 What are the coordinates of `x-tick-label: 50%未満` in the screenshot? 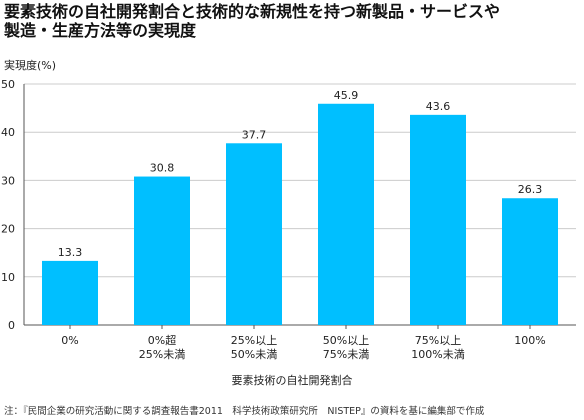 It's located at (254, 354).